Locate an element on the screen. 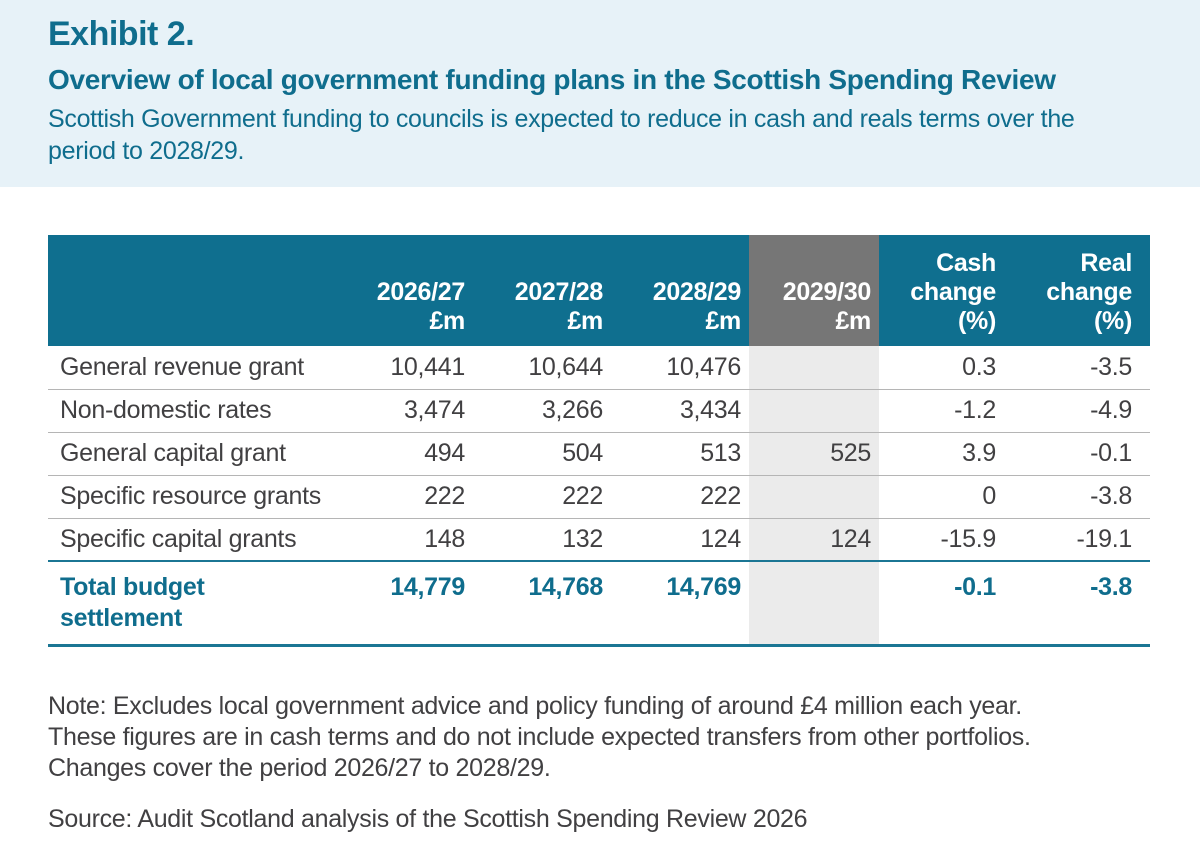  value-2026-27: 148 is located at coordinates (444, 538).